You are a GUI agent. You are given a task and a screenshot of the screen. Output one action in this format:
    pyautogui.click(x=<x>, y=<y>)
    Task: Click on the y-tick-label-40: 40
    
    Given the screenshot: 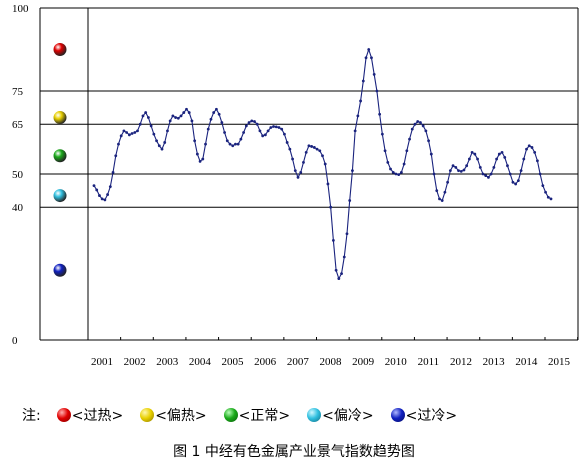 What is the action you would take?
    pyautogui.click(x=18, y=208)
    